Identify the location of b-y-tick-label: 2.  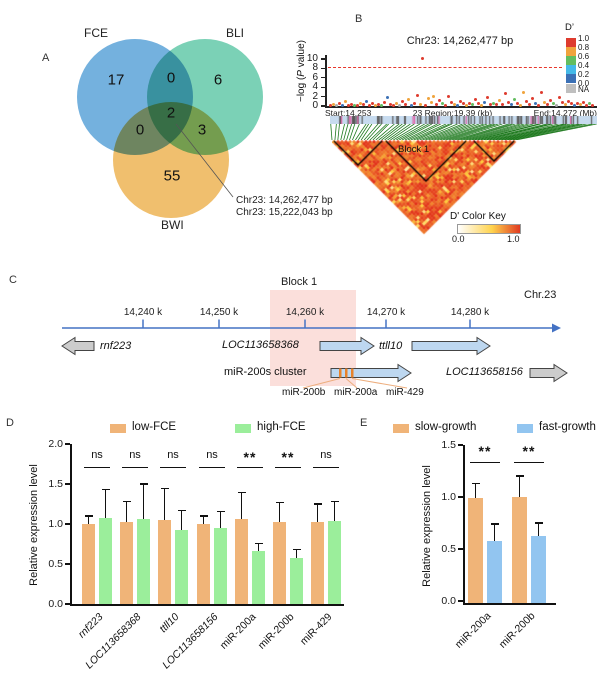
(315, 96).